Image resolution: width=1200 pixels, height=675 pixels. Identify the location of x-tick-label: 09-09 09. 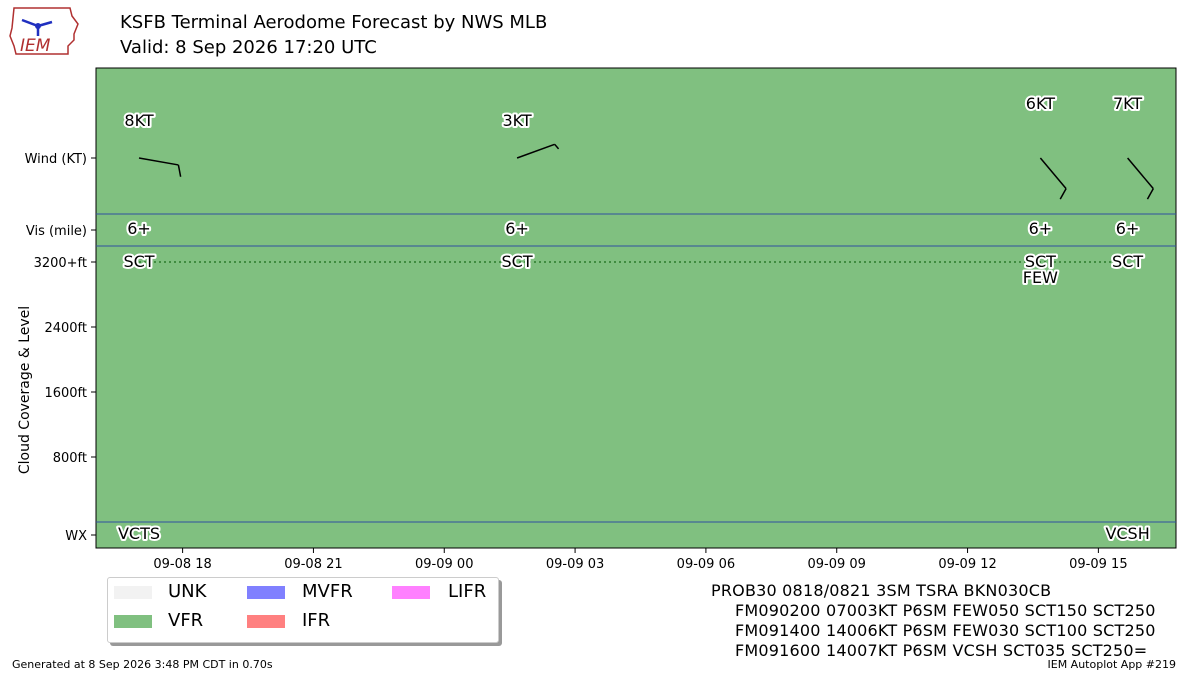
(837, 564).